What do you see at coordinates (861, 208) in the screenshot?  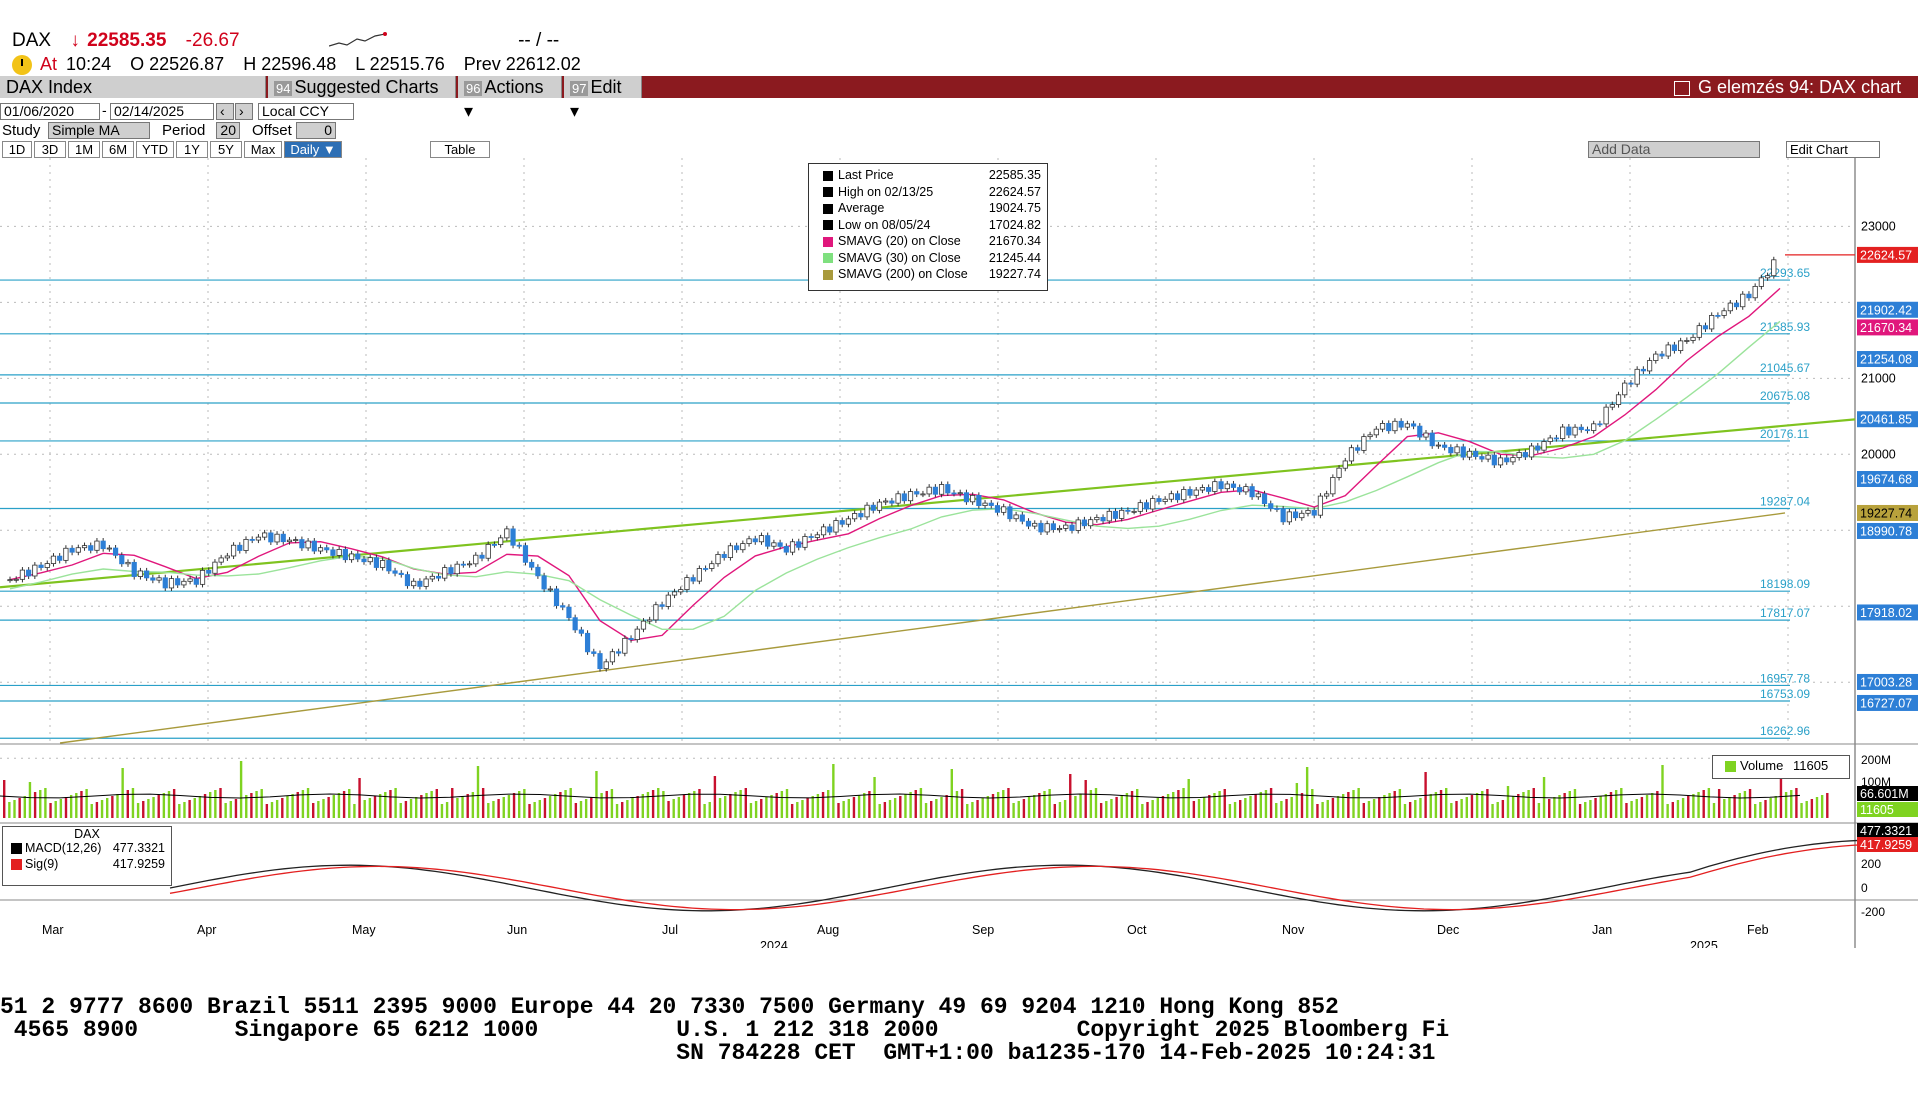 I see `legend-label: Average` at bounding box center [861, 208].